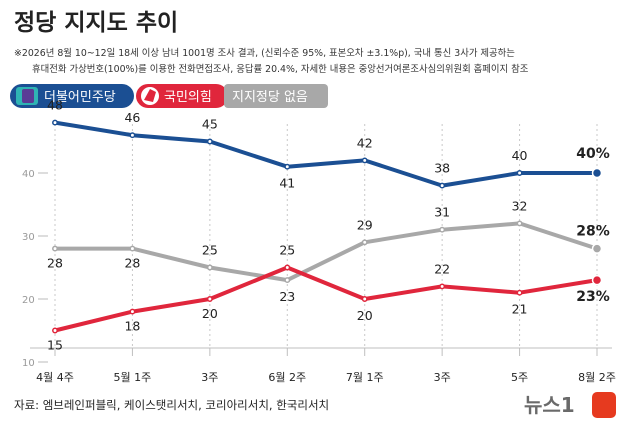 The height and width of the screenshot is (426, 628). Describe the element at coordinates (326, 154) in the screenshot. I see `series-line-democratic` at that location.